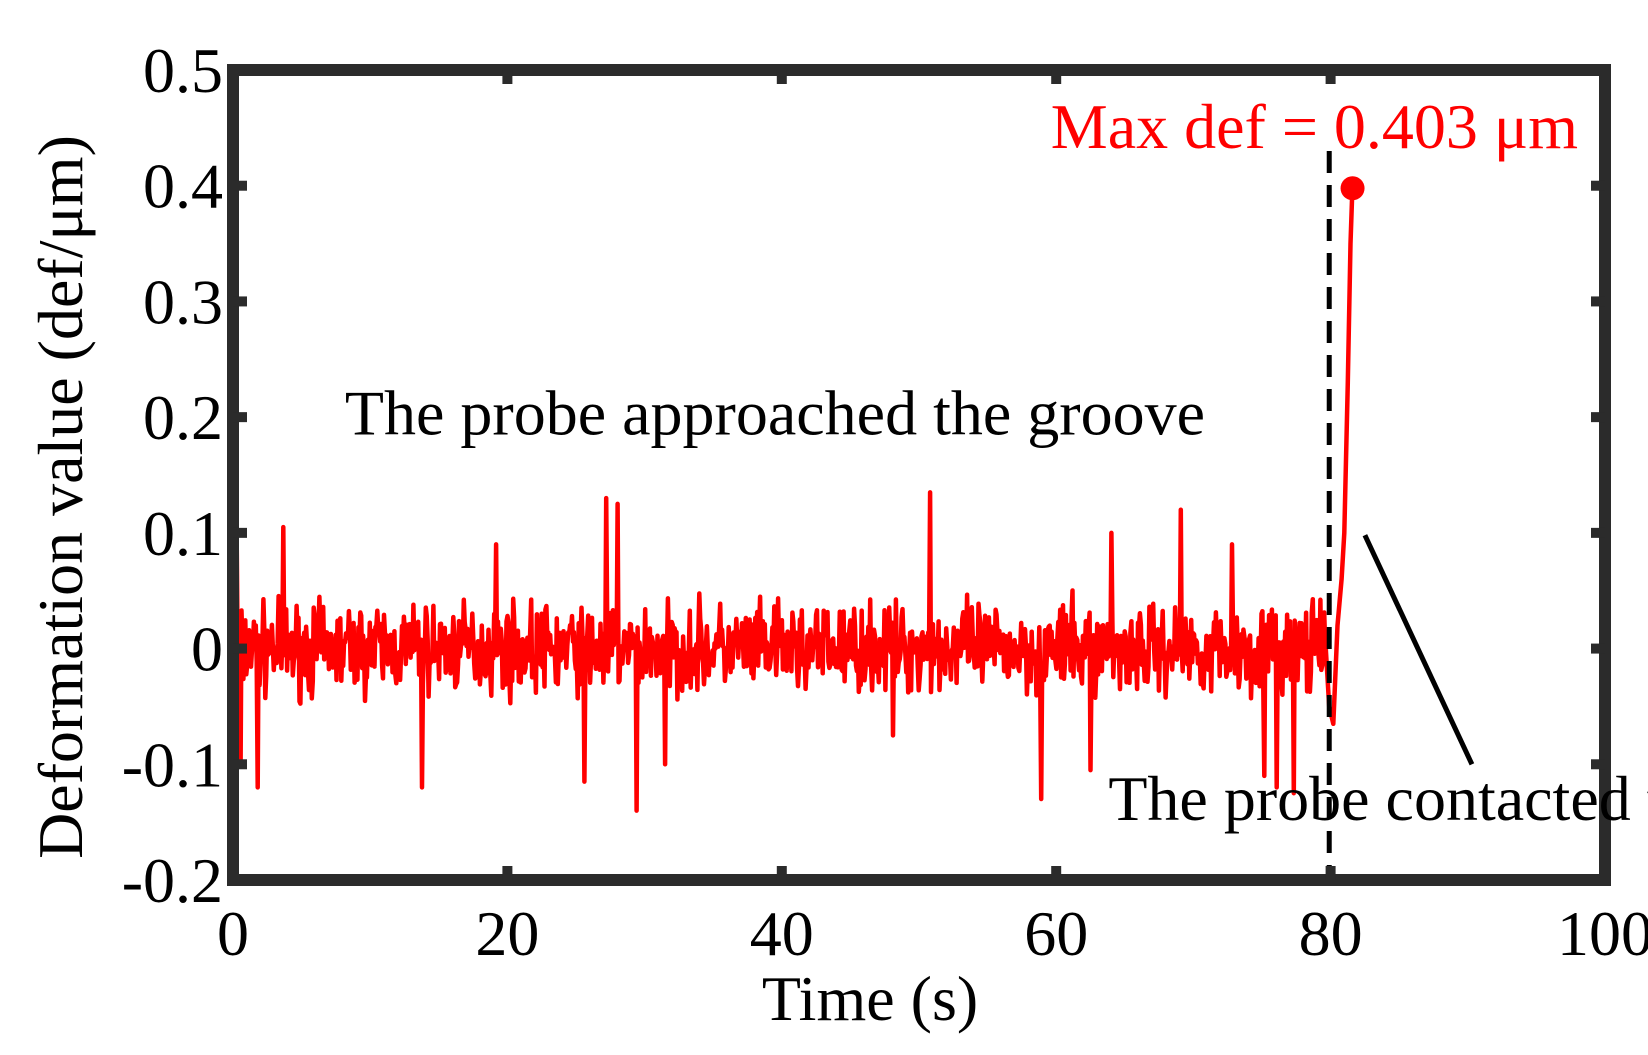 Image resolution: width=1648 pixels, height=1055 pixels. I want to click on y-tick-label: 0.2, so click(183, 417).